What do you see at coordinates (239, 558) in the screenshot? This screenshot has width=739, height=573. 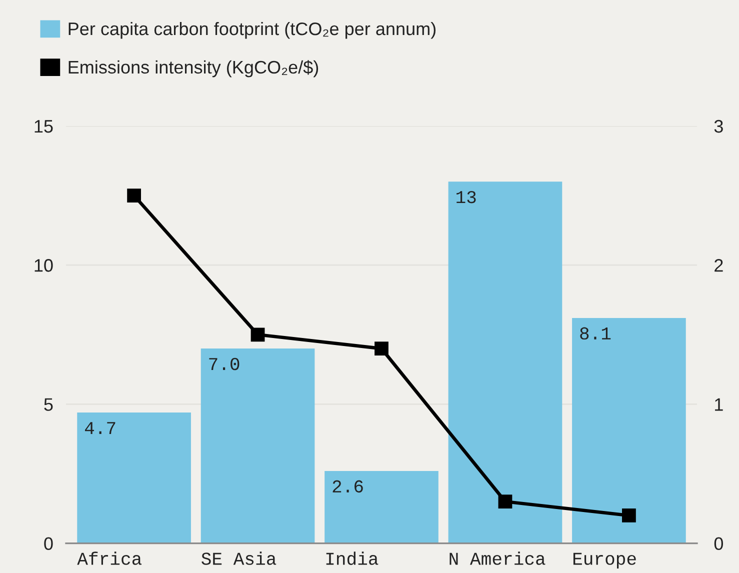 I see `x-tick-label: SE Asia` at bounding box center [239, 558].